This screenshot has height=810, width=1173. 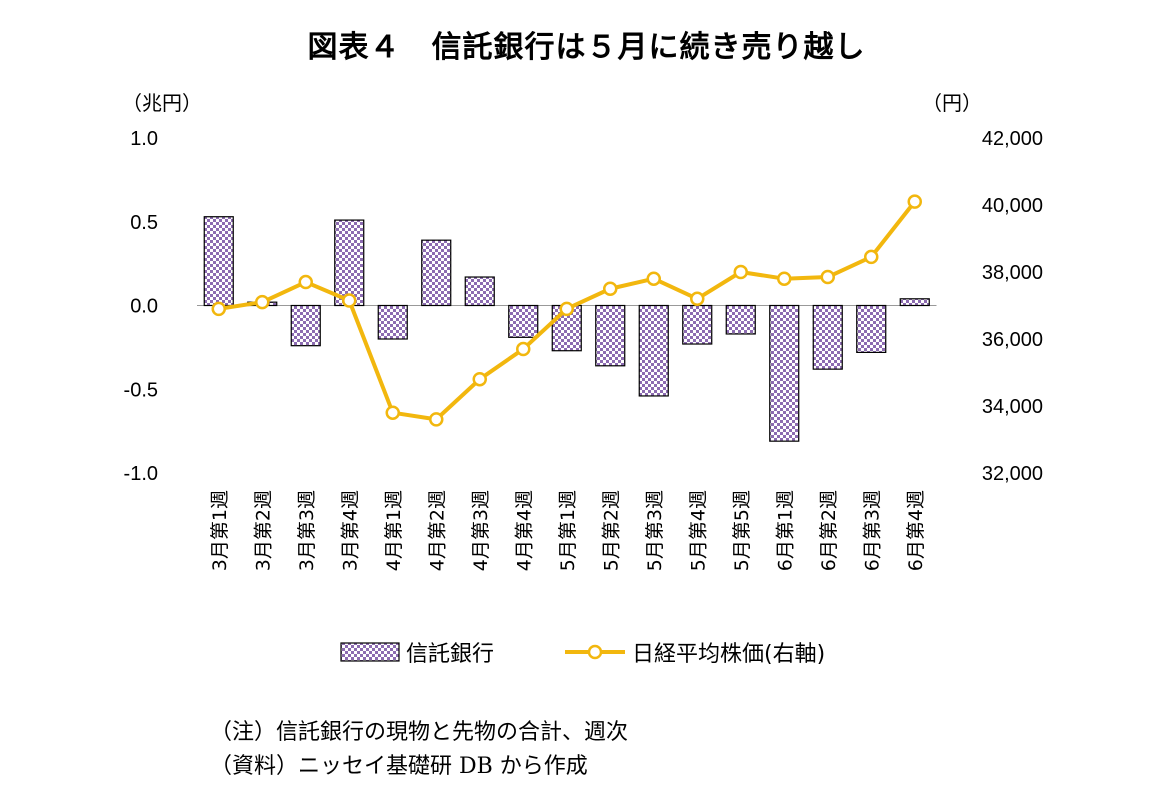 What do you see at coordinates (698, 530) in the screenshot?
I see `category-label: 5月第4週` at bounding box center [698, 530].